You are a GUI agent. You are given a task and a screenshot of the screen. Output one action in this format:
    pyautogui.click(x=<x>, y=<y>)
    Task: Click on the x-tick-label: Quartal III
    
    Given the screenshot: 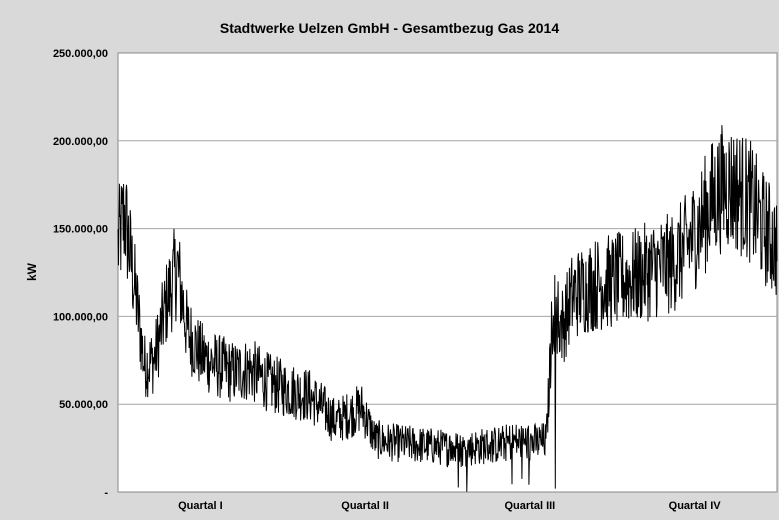 What is the action you would take?
    pyautogui.click(x=530, y=506)
    